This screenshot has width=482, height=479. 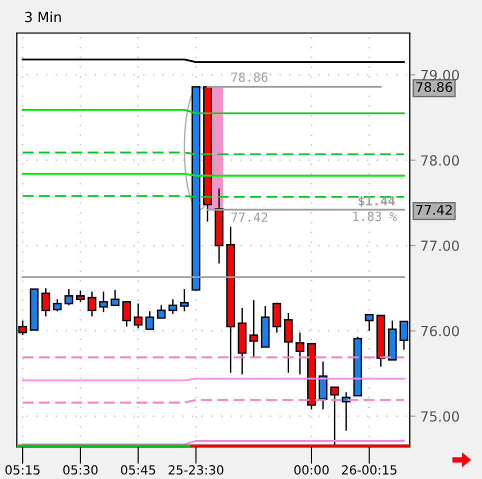 What do you see at coordinates (369, 470) in the screenshot?
I see `x-tick-label: 26-00:15` at bounding box center [369, 470].